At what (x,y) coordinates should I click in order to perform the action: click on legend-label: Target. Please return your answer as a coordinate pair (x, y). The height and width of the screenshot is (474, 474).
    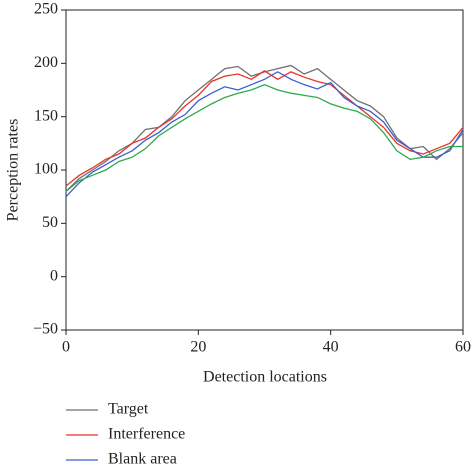
    Looking at the image, I should click on (128, 409).